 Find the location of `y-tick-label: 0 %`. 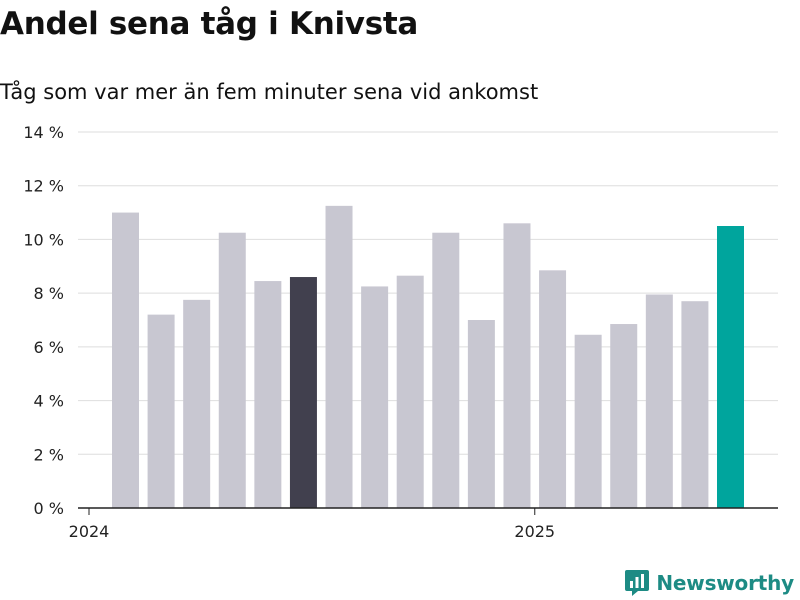

y-tick-label: 0 % is located at coordinates (49, 508).